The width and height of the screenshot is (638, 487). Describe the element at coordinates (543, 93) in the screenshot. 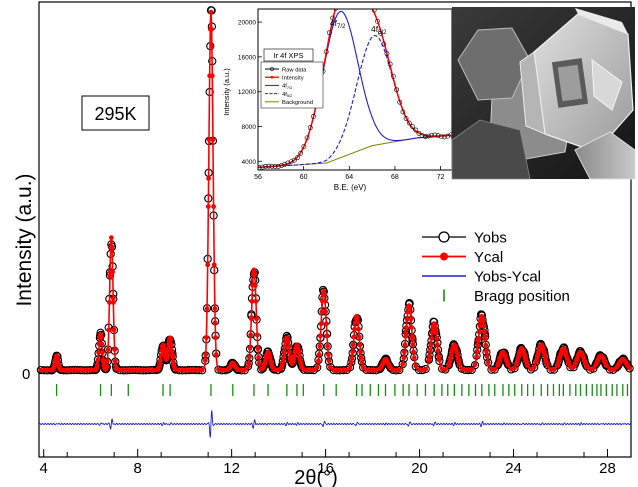

I see `sem-image` at that location.